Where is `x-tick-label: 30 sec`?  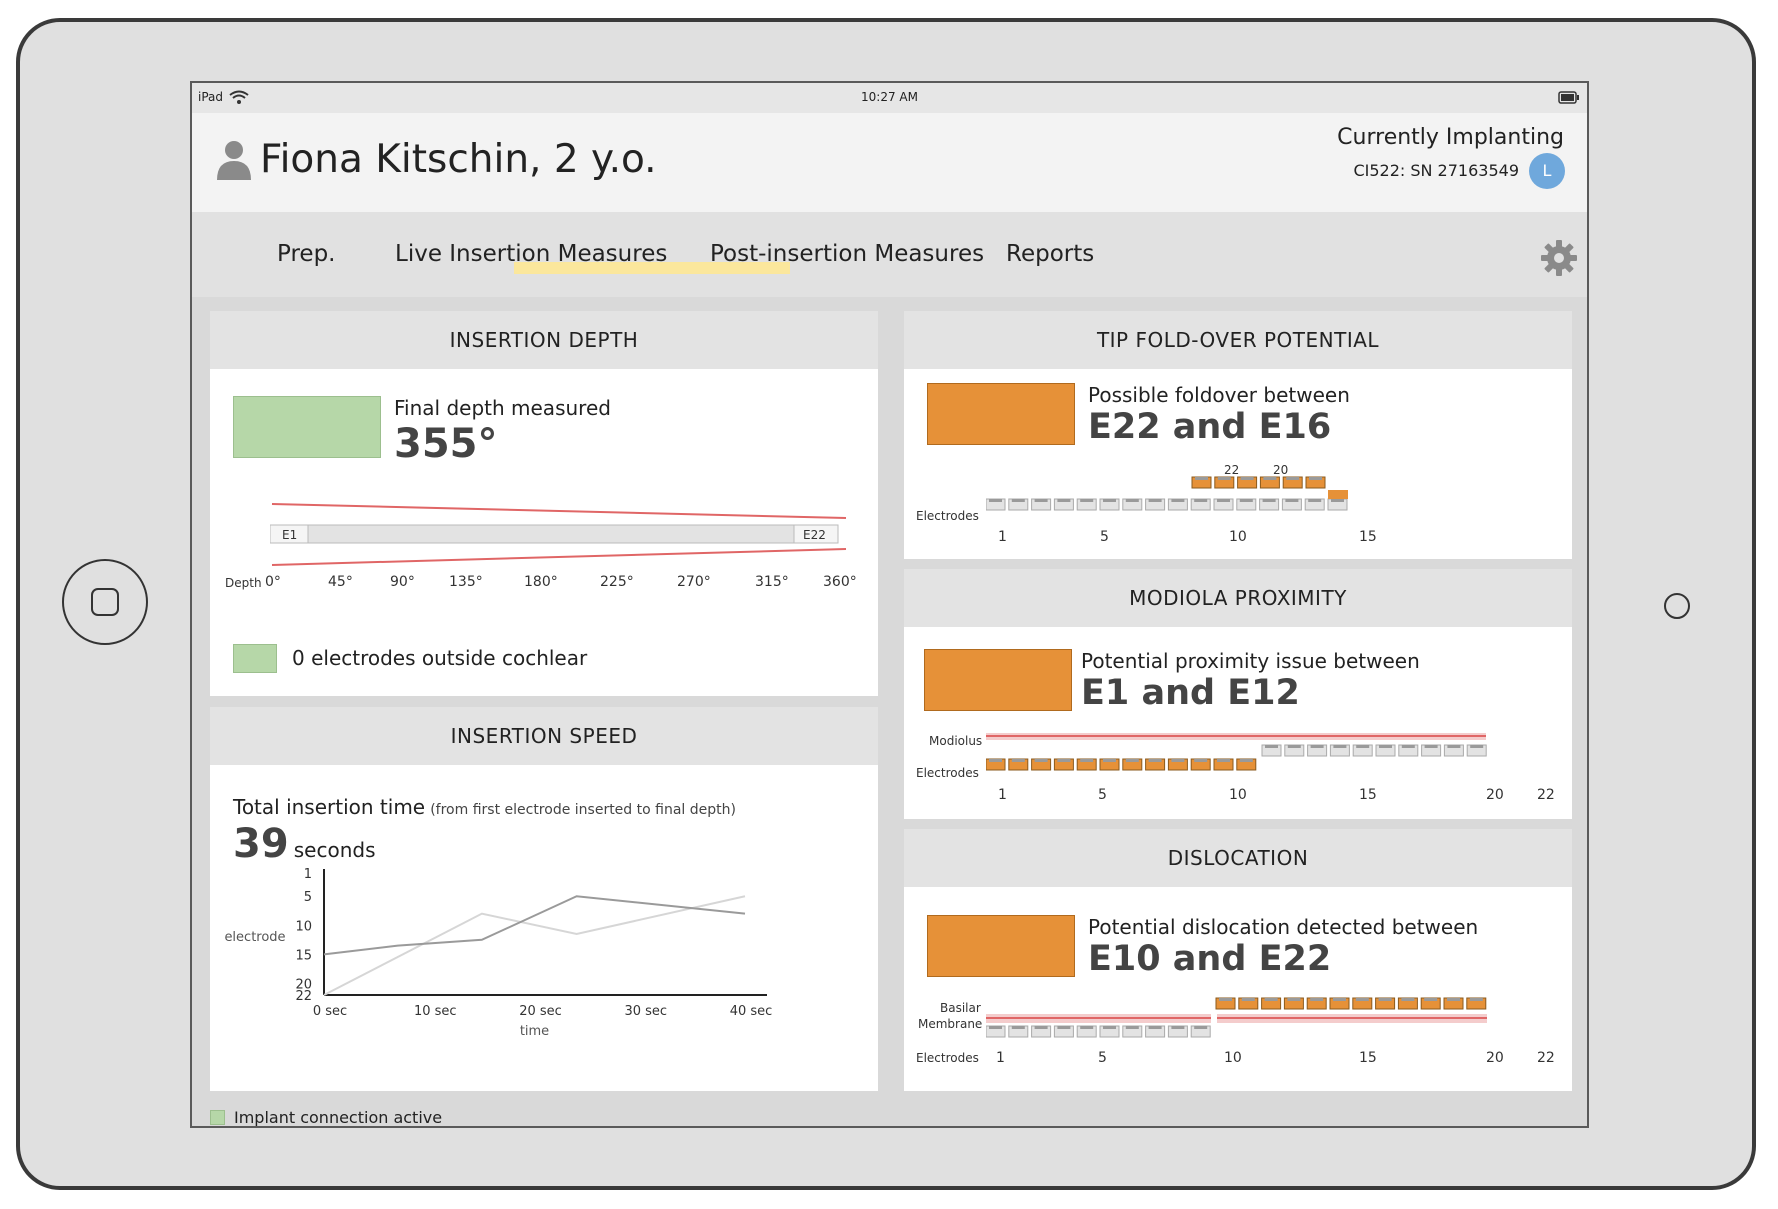
x-tick-label: 30 sec is located at coordinates (645, 1011).